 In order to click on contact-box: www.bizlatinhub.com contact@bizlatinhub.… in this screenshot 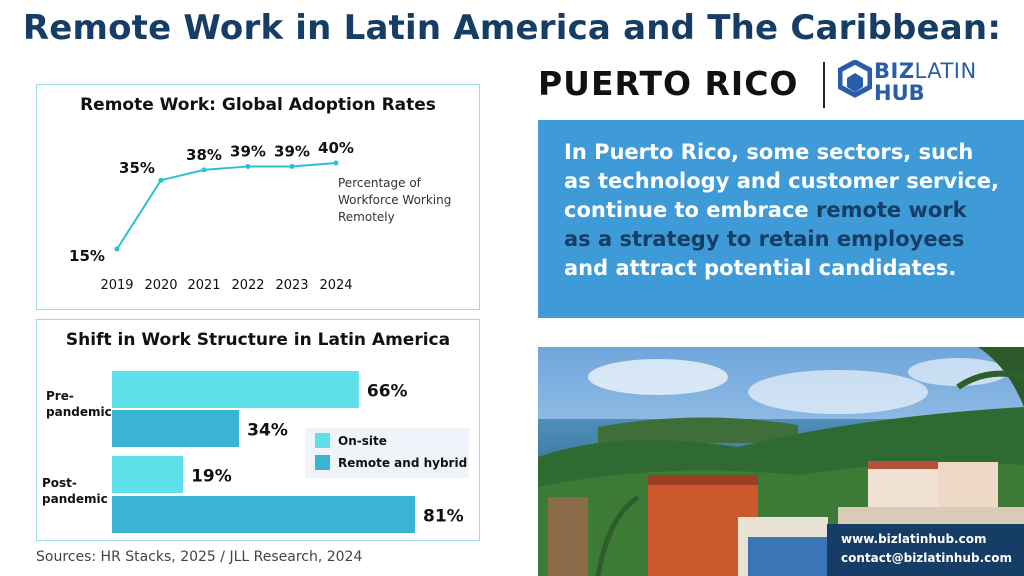, I will do `click(925, 550)`.